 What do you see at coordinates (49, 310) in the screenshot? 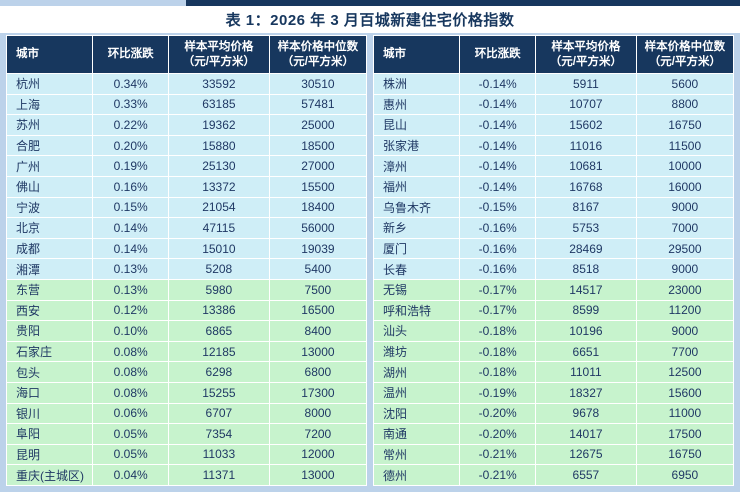
I see `city-cell: 西安` at bounding box center [49, 310].